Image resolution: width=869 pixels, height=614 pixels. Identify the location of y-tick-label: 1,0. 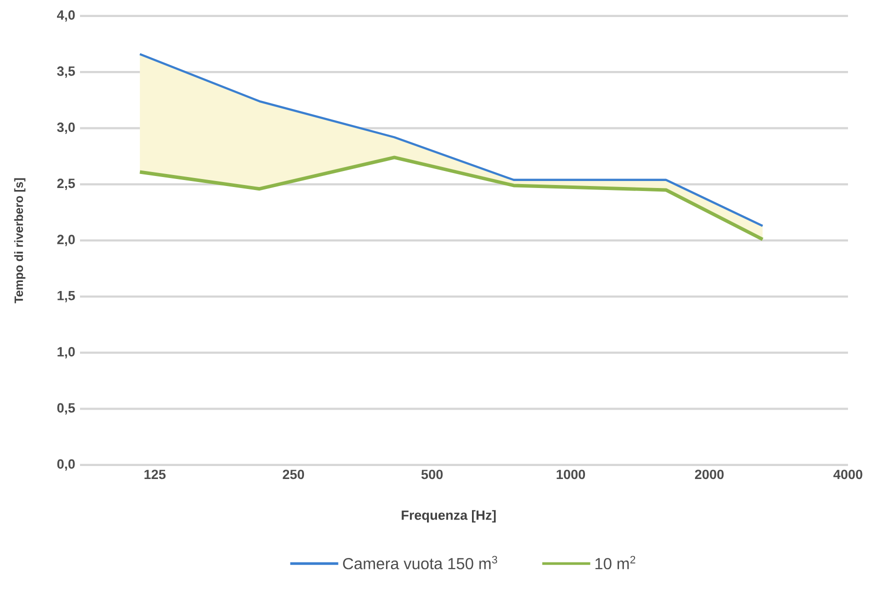
(66, 352).